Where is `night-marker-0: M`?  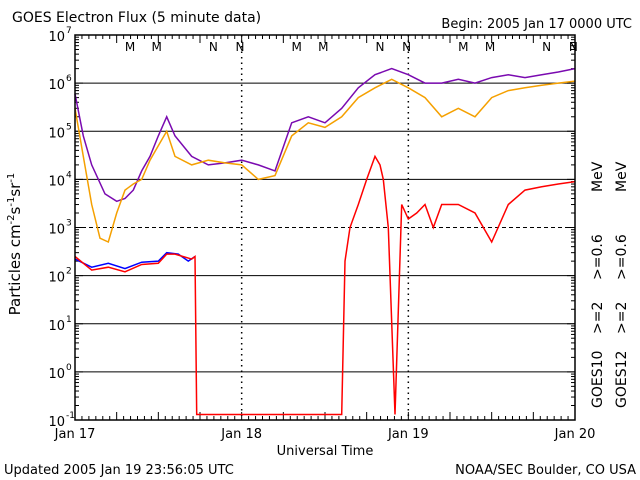
night-marker-0: M is located at coordinates (130, 47).